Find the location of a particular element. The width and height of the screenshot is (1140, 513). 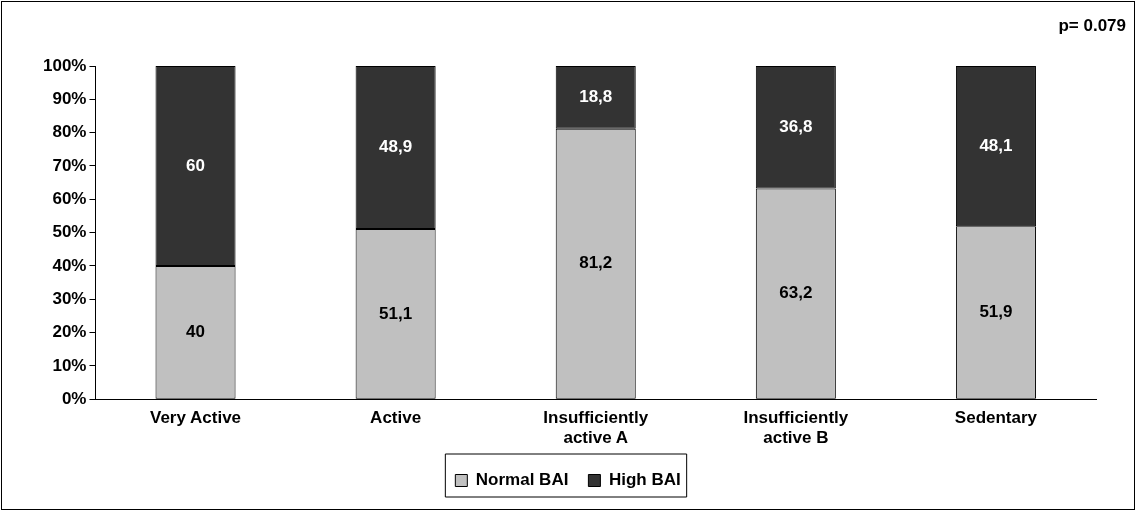

y-tick-label: 60% is located at coordinates (69, 198).